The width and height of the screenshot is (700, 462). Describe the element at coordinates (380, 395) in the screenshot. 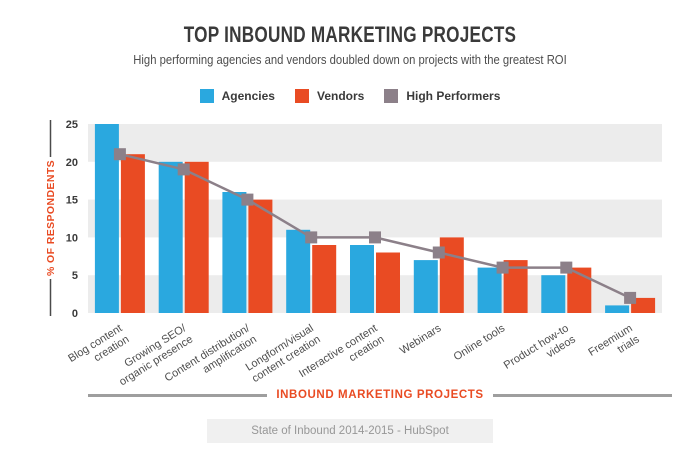

I see `x-axis-title: INBOUND MARKETING PROJECTS` at that location.